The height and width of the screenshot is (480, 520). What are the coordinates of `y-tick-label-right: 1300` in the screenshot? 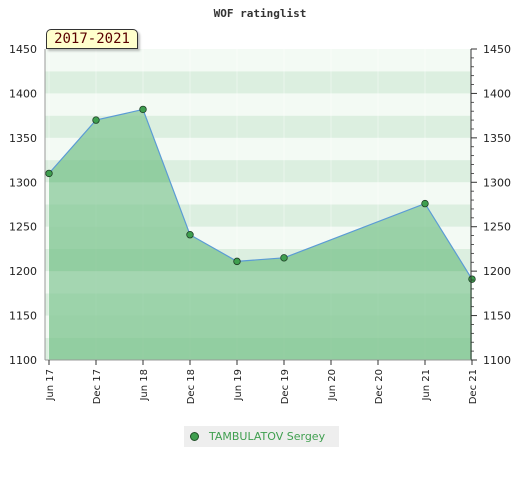 It's located at (497, 182).